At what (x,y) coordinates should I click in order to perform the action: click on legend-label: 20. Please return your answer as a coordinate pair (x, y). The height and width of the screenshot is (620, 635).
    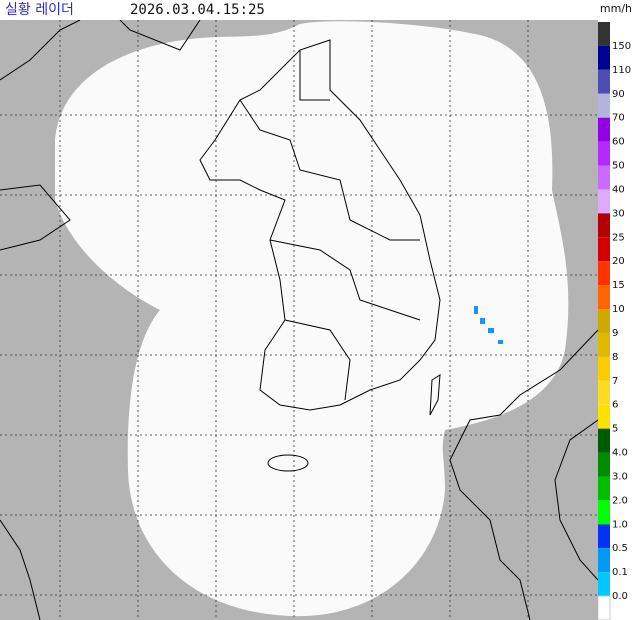
    Looking at the image, I should click on (618, 261).